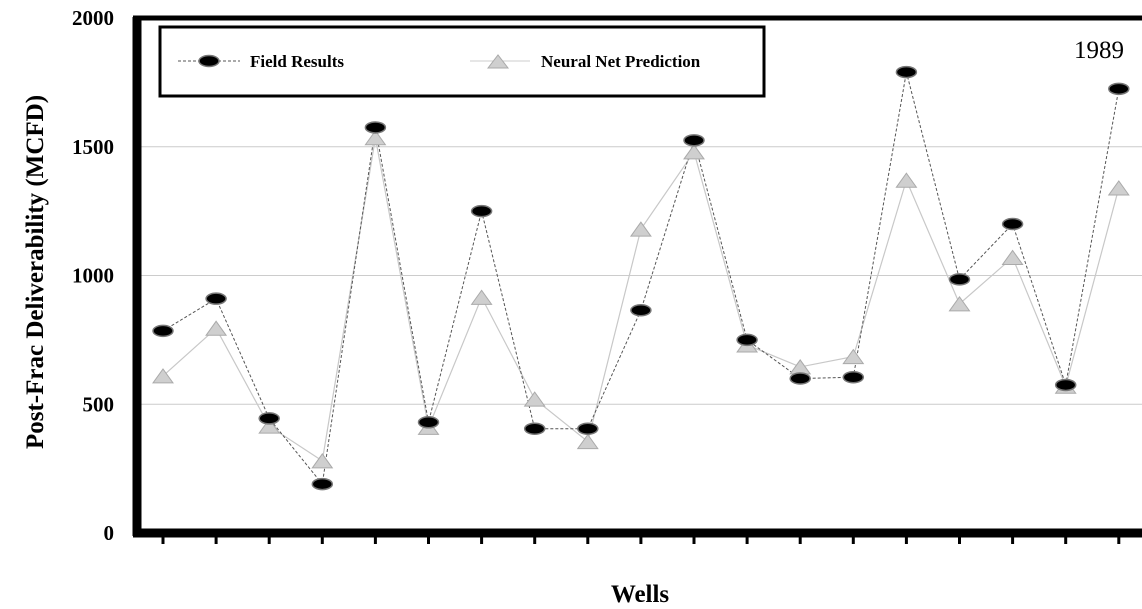  Describe the element at coordinates (621, 61) in the screenshot. I see `legend-nn-label: Neural Net Prediction` at that location.